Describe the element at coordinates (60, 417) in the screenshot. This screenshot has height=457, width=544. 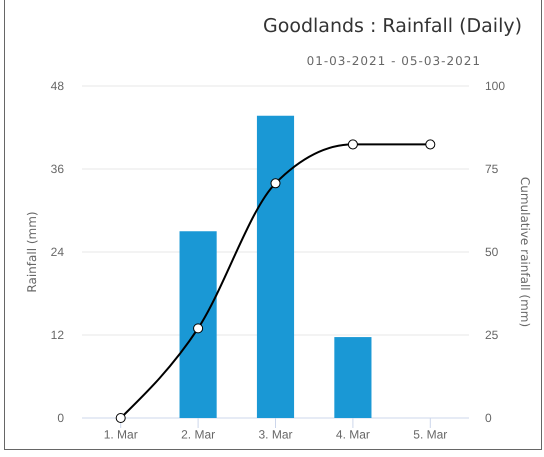
I see `y-tick-label: 0` at that location.